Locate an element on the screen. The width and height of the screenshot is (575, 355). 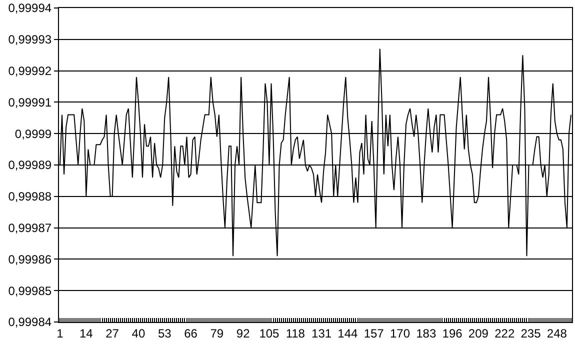
y-tick-label: 0,99993 is located at coordinates (30, 39).